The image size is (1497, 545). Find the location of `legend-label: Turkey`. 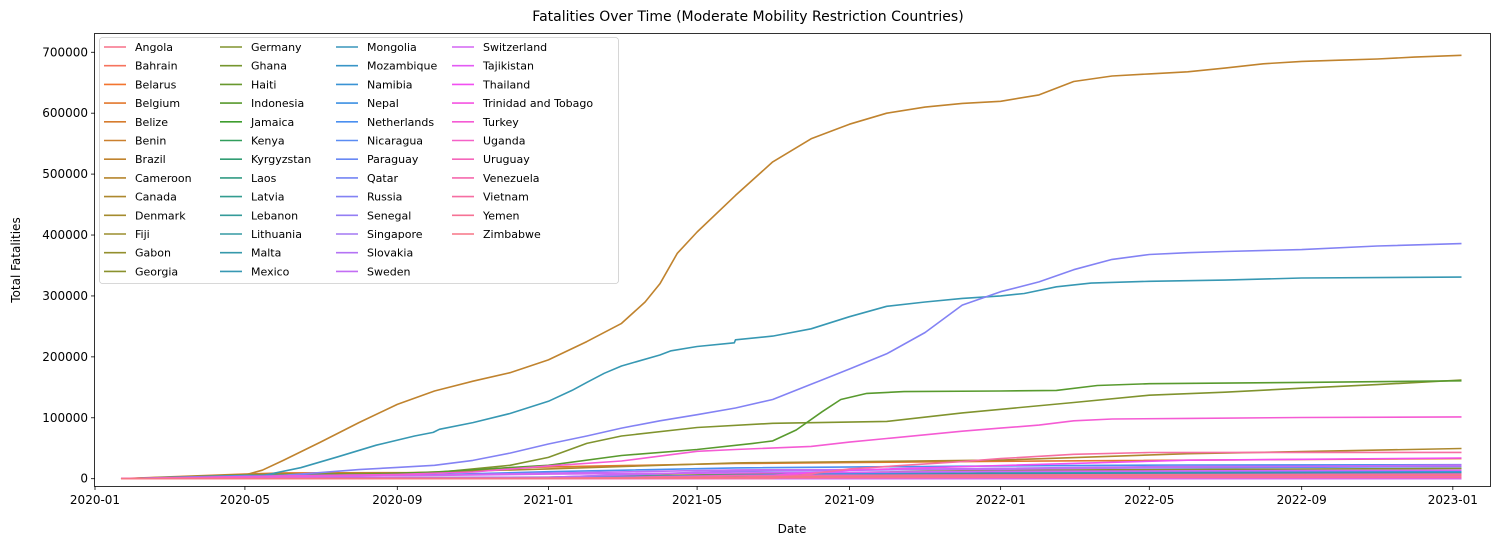

legend-label: Turkey is located at coordinates (500, 122).